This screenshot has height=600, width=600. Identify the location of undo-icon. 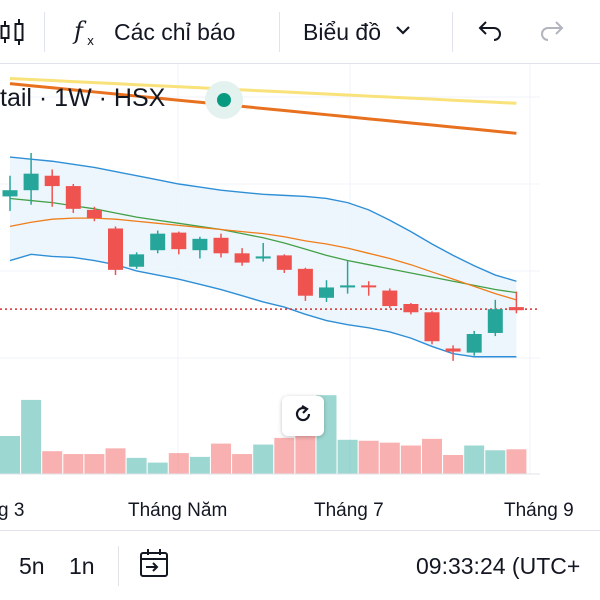
(490, 32).